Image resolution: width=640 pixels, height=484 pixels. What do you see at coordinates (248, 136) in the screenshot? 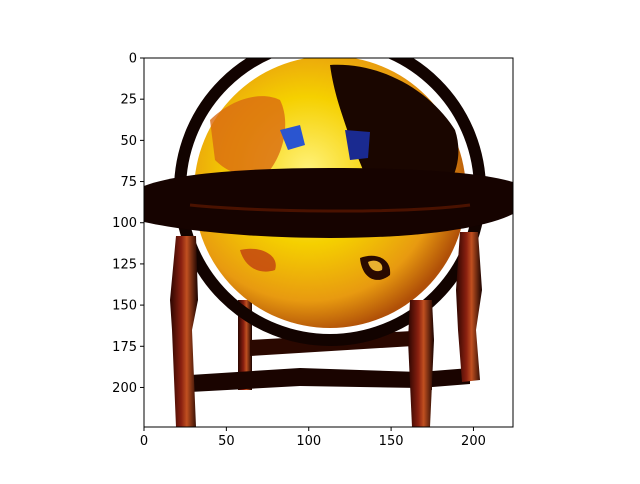
I see `globe-landmass-orange` at bounding box center [248, 136].